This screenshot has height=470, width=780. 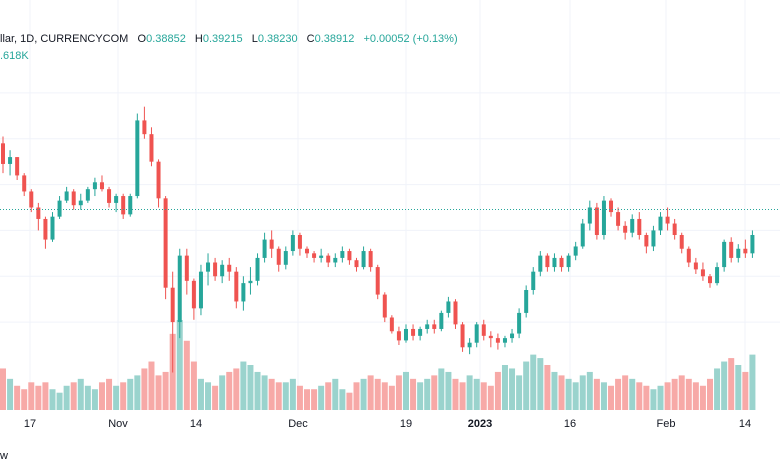 What do you see at coordinates (406, 424) in the screenshot?
I see `x-tick: 19` at bounding box center [406, 424].